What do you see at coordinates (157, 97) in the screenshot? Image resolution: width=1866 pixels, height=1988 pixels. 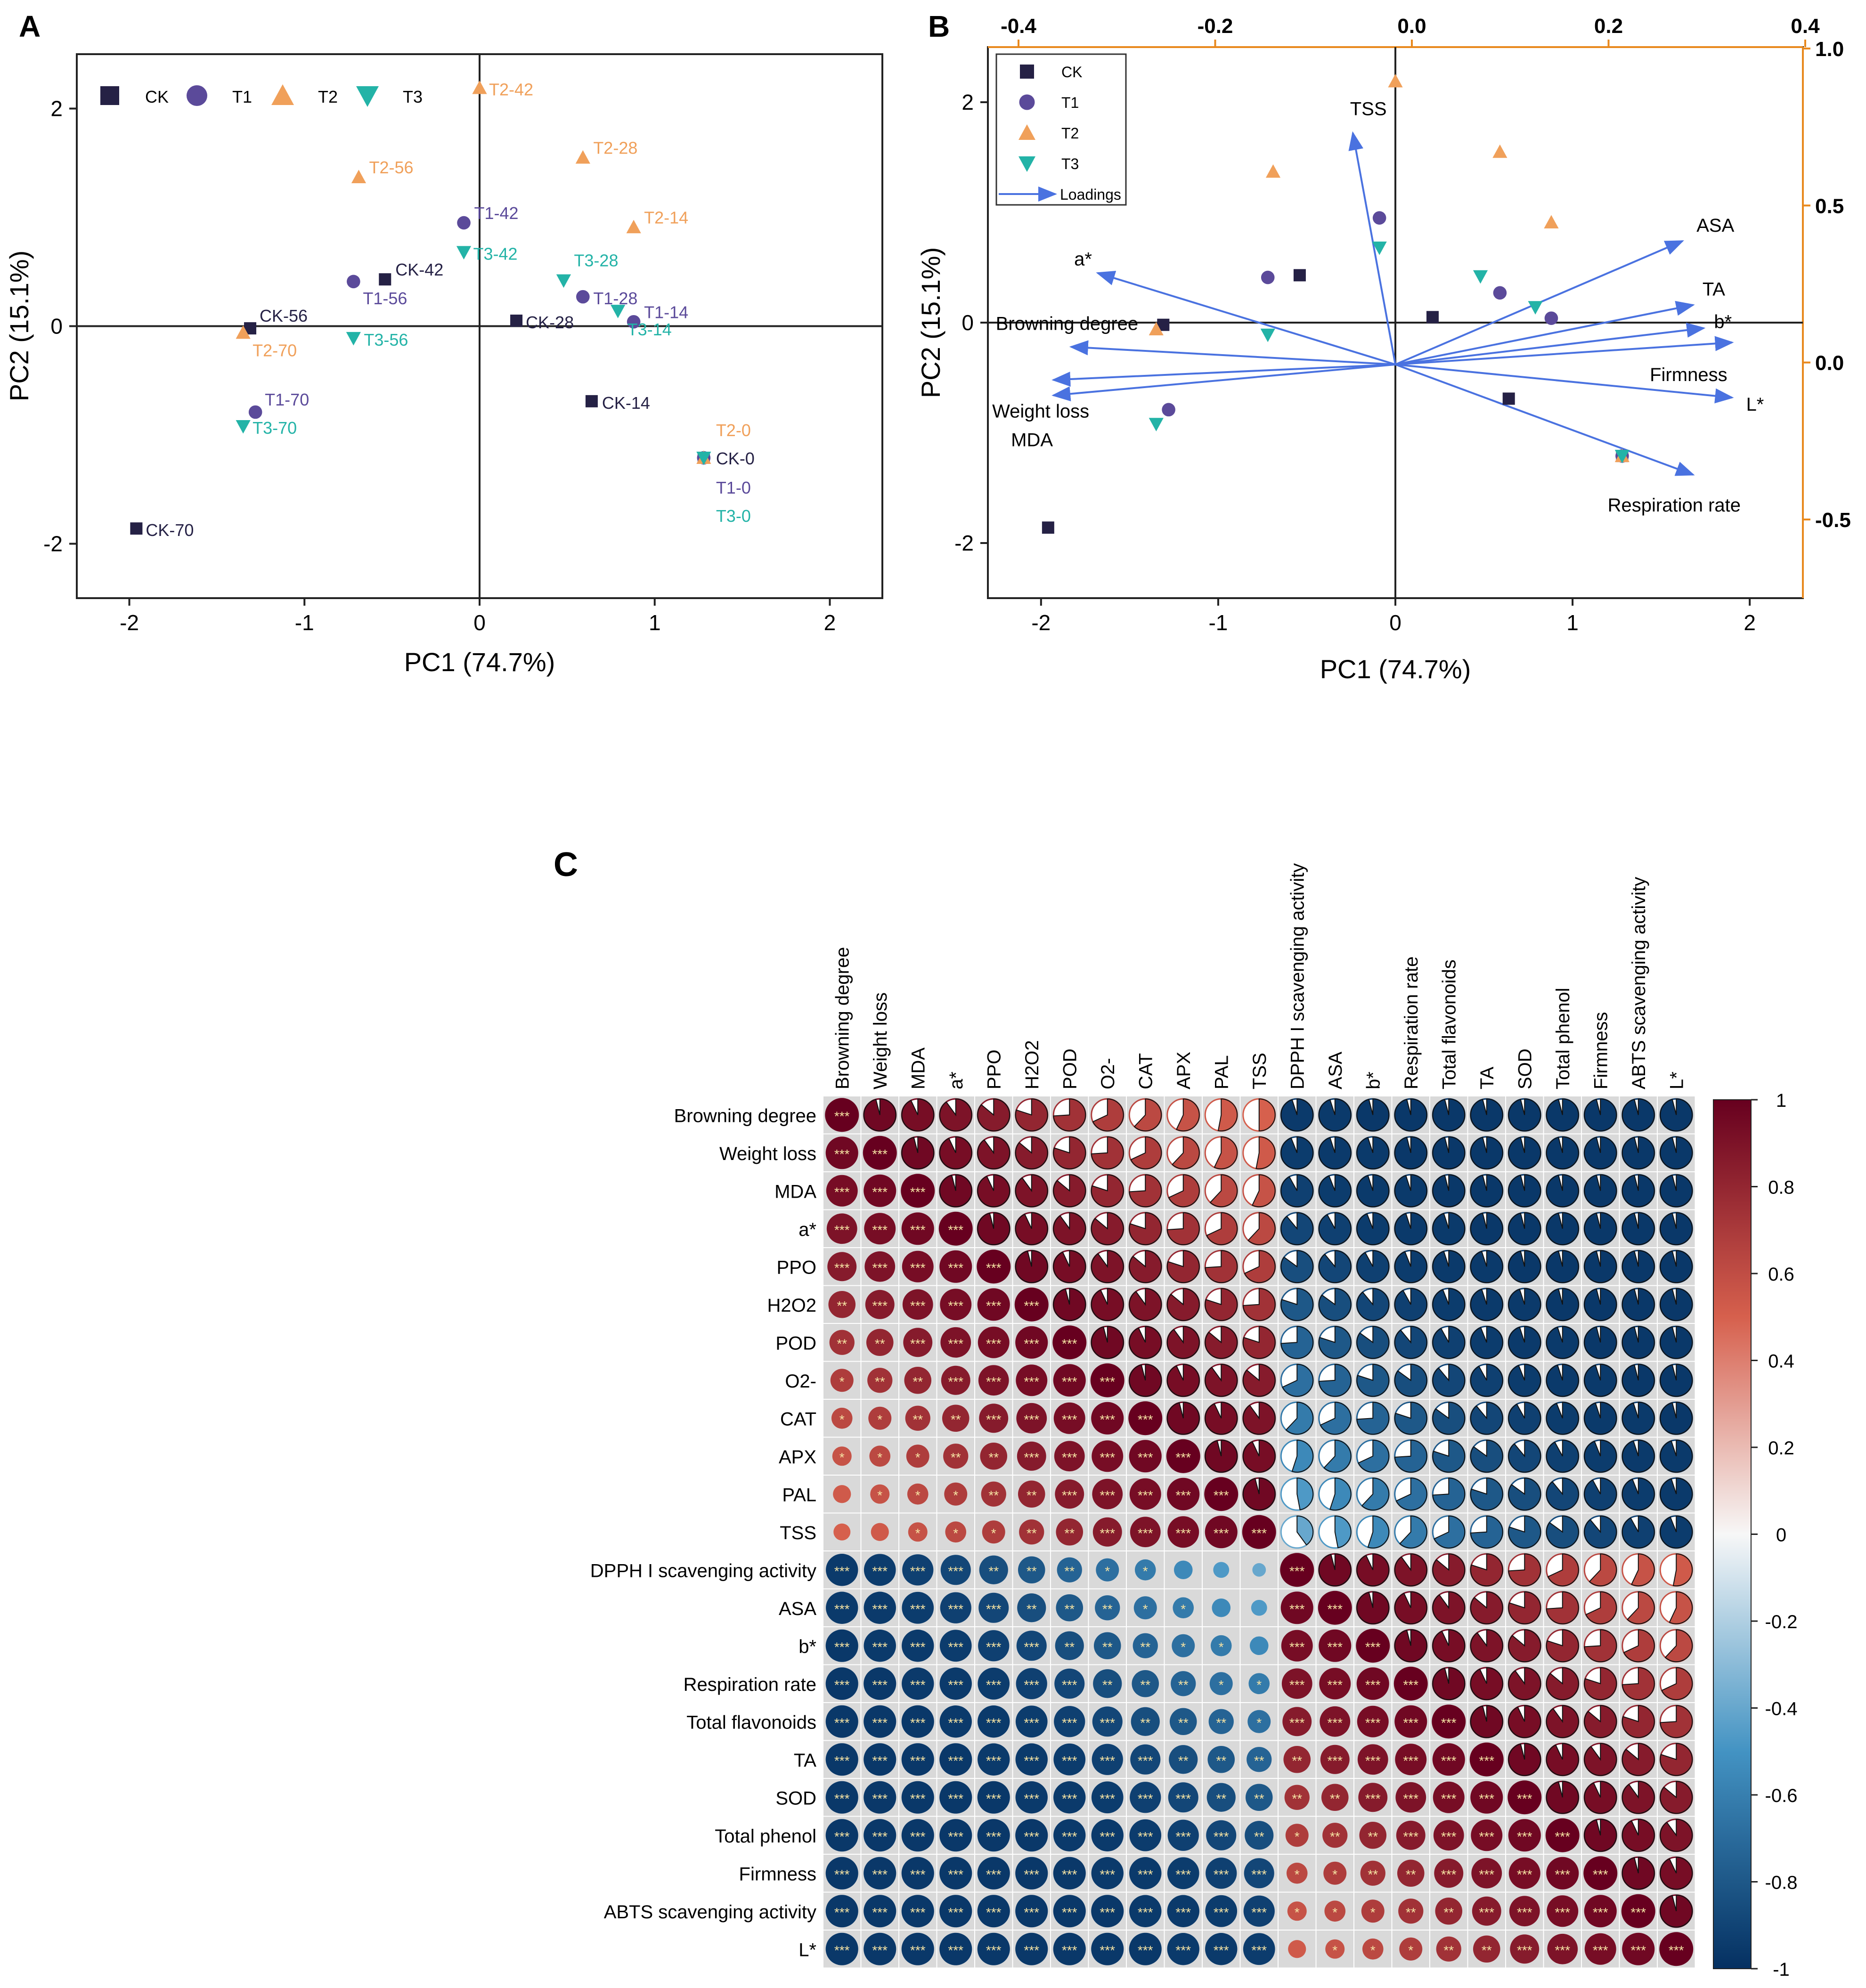 I see `legend-label: CK` at bounding box center [157, 97].